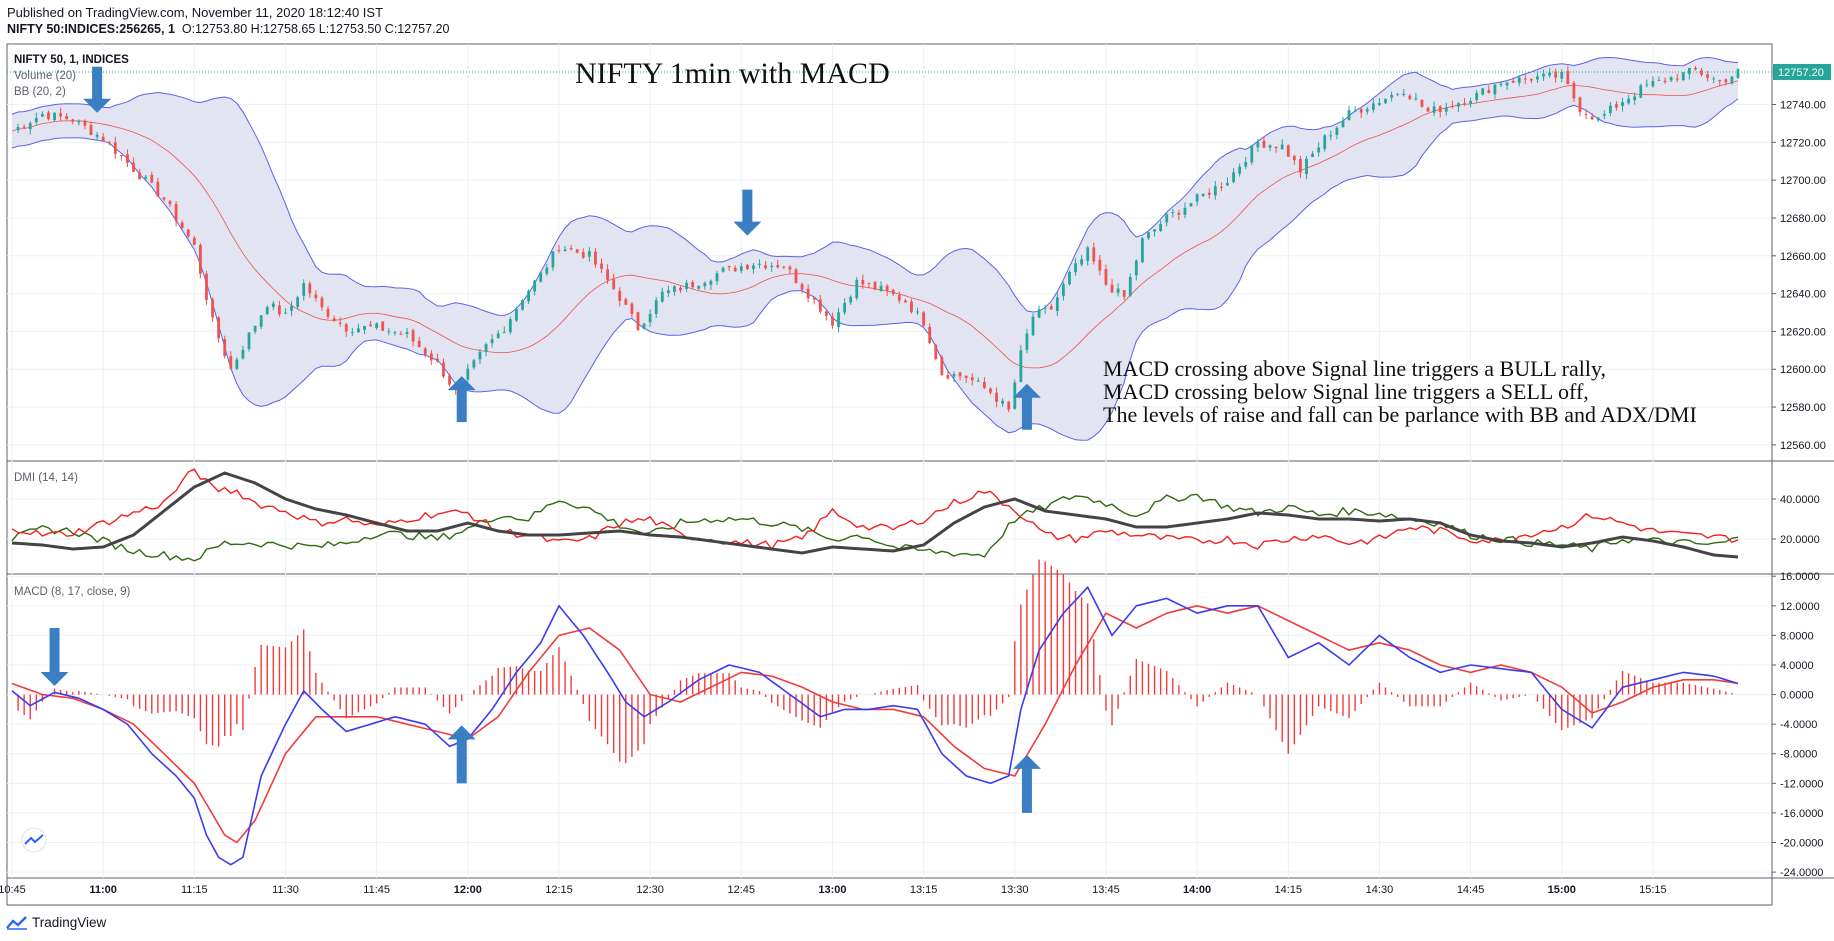 Image resolution: width=1834 pixels, height=941 pixels. I want to click on price-y-tick-label: 12600.00, so click(1803, 370).